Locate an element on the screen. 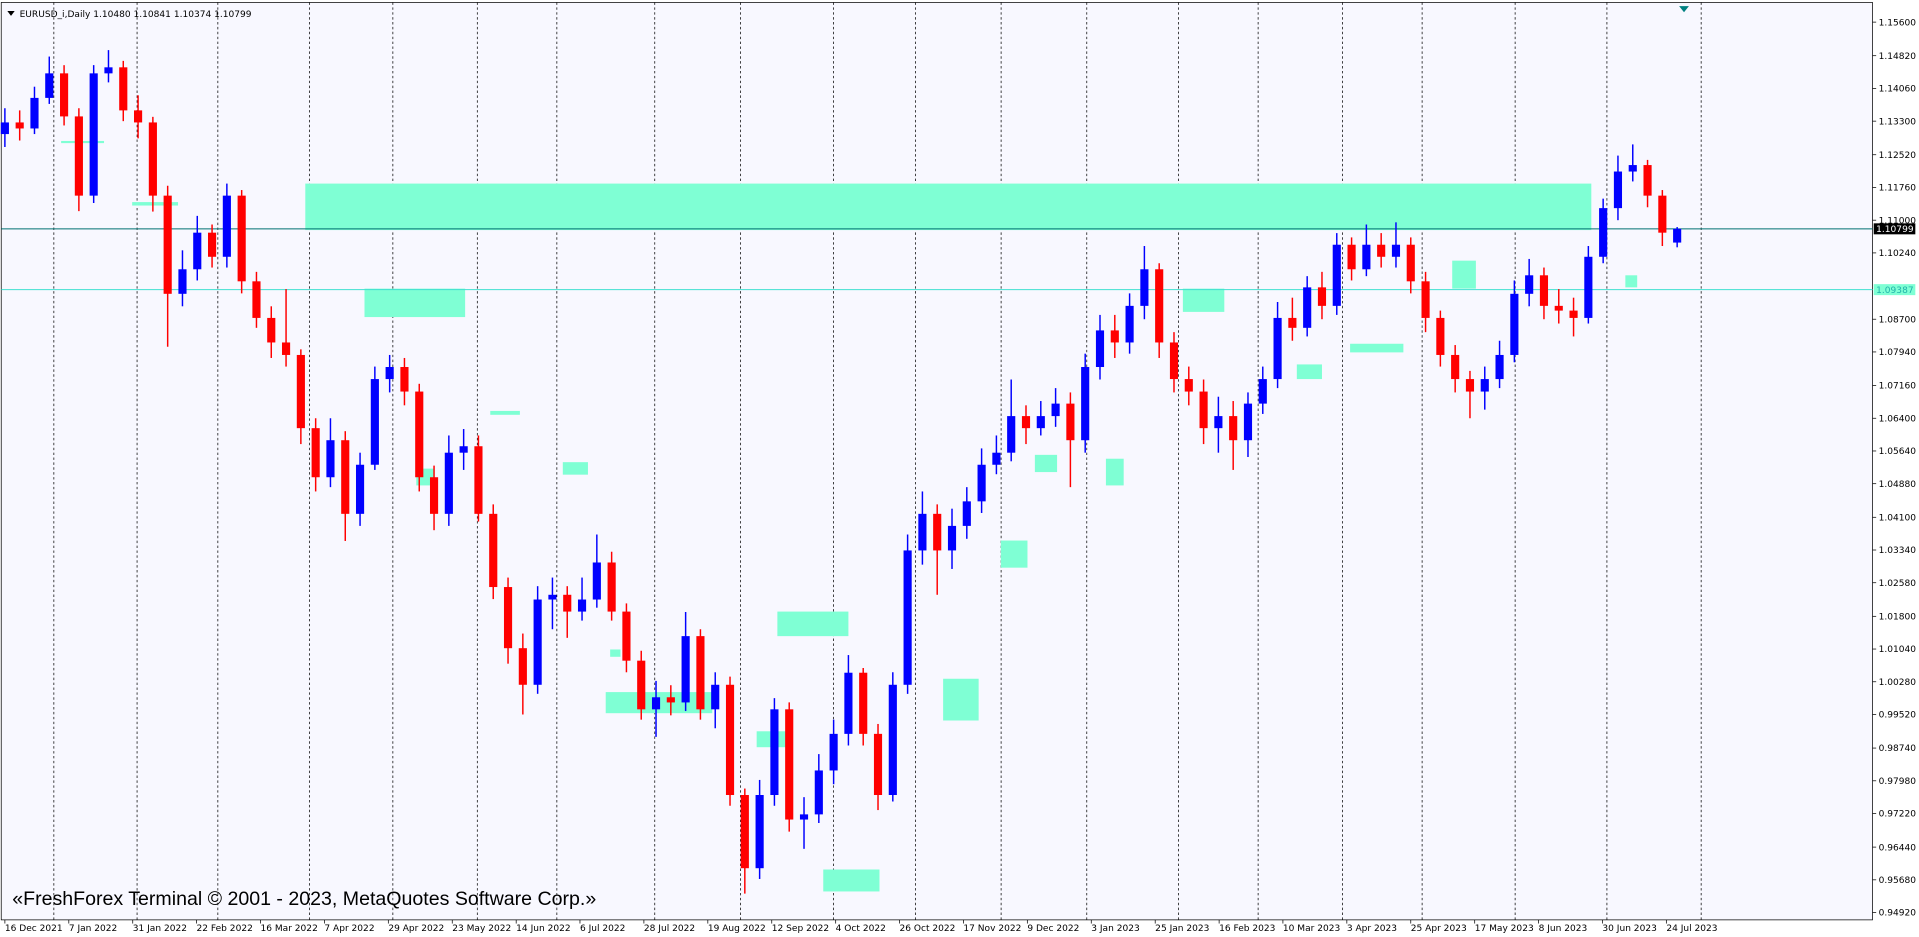  y-tick-label: 1.13300 is located at coordinates (1898, 122).